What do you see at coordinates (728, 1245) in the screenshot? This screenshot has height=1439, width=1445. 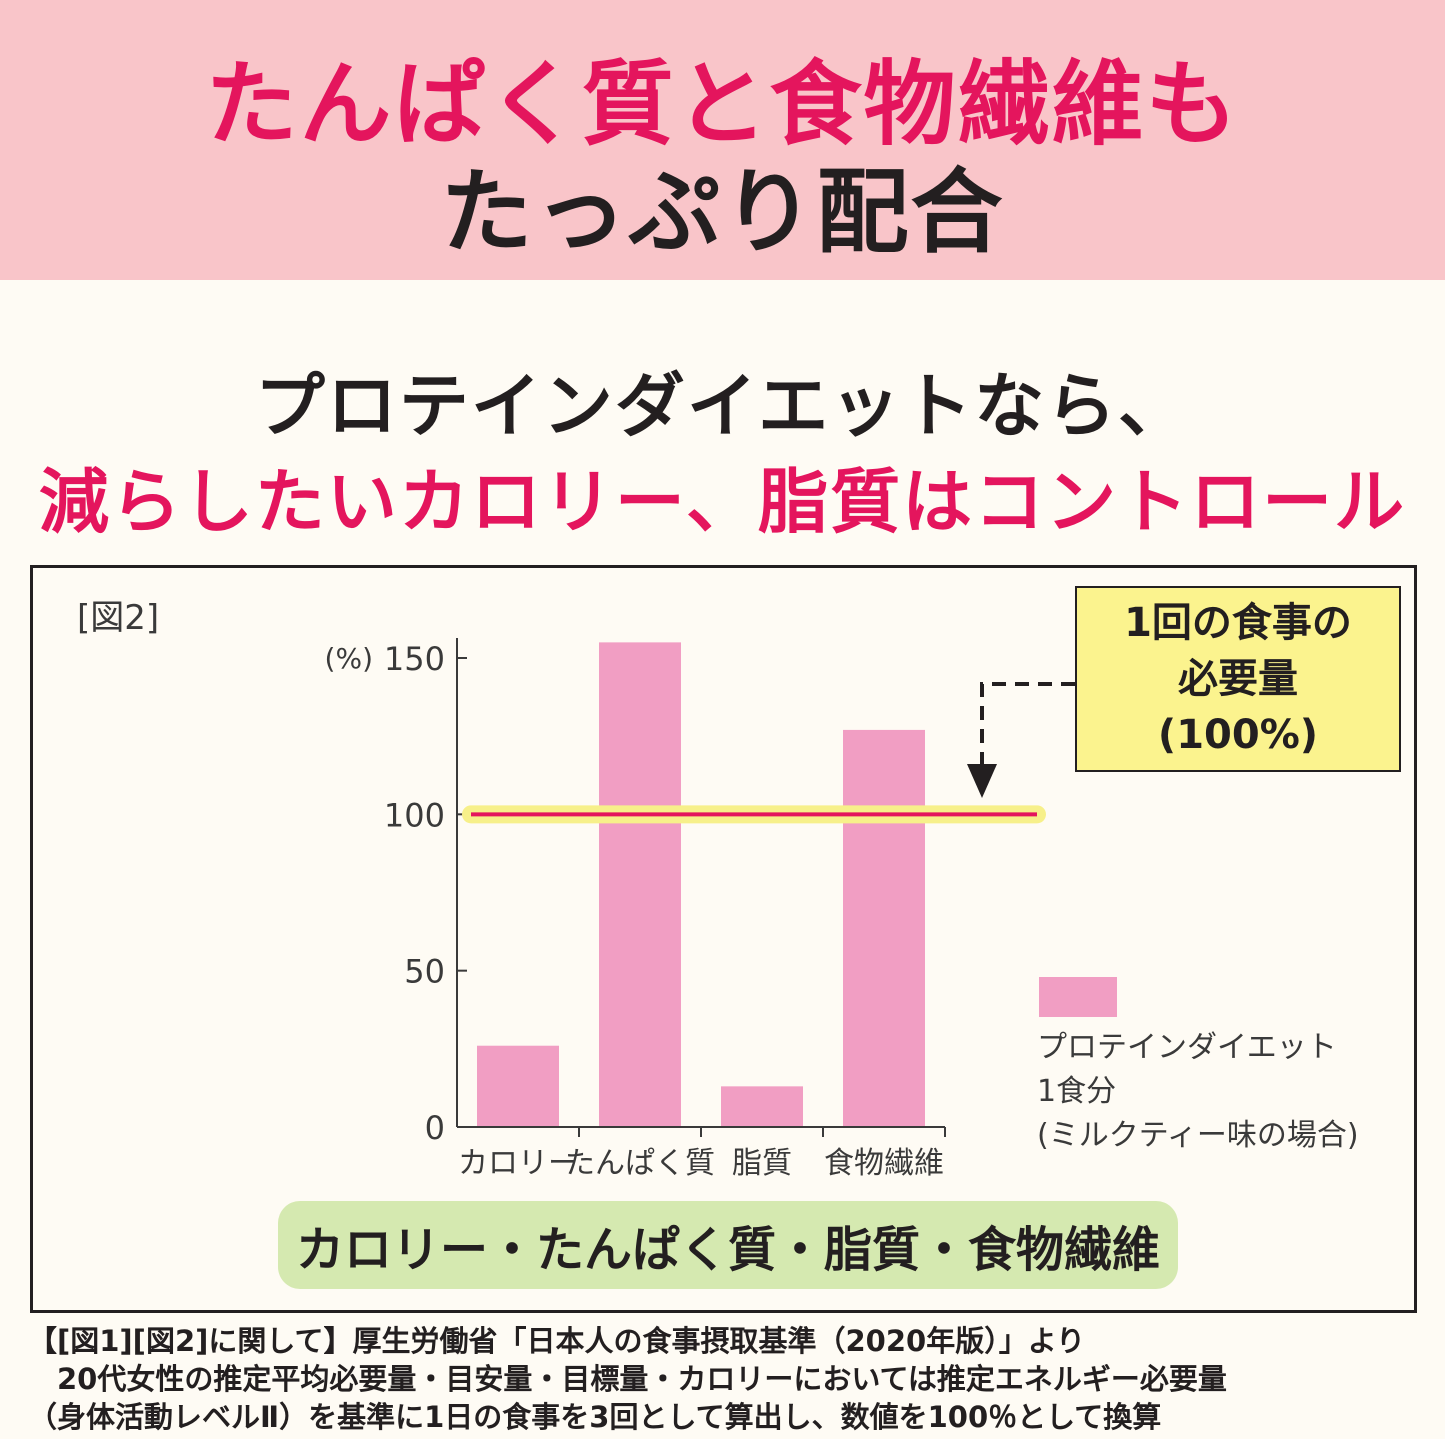 I see `caption-pill: カロリー・たんぱく質・脂質・食物繊維` at bounding box center [728, 1245].